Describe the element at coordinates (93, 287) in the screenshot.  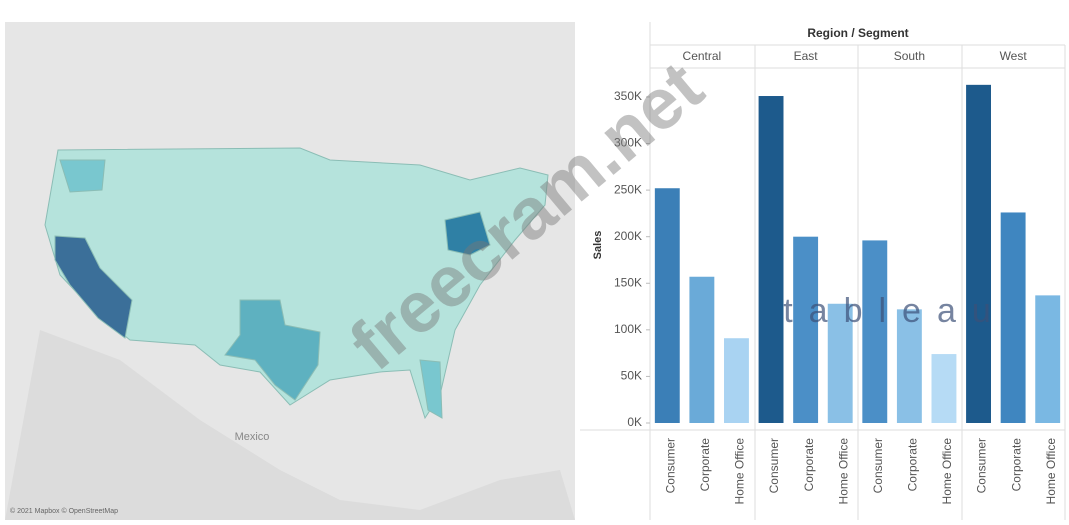
I see `california` at that location.